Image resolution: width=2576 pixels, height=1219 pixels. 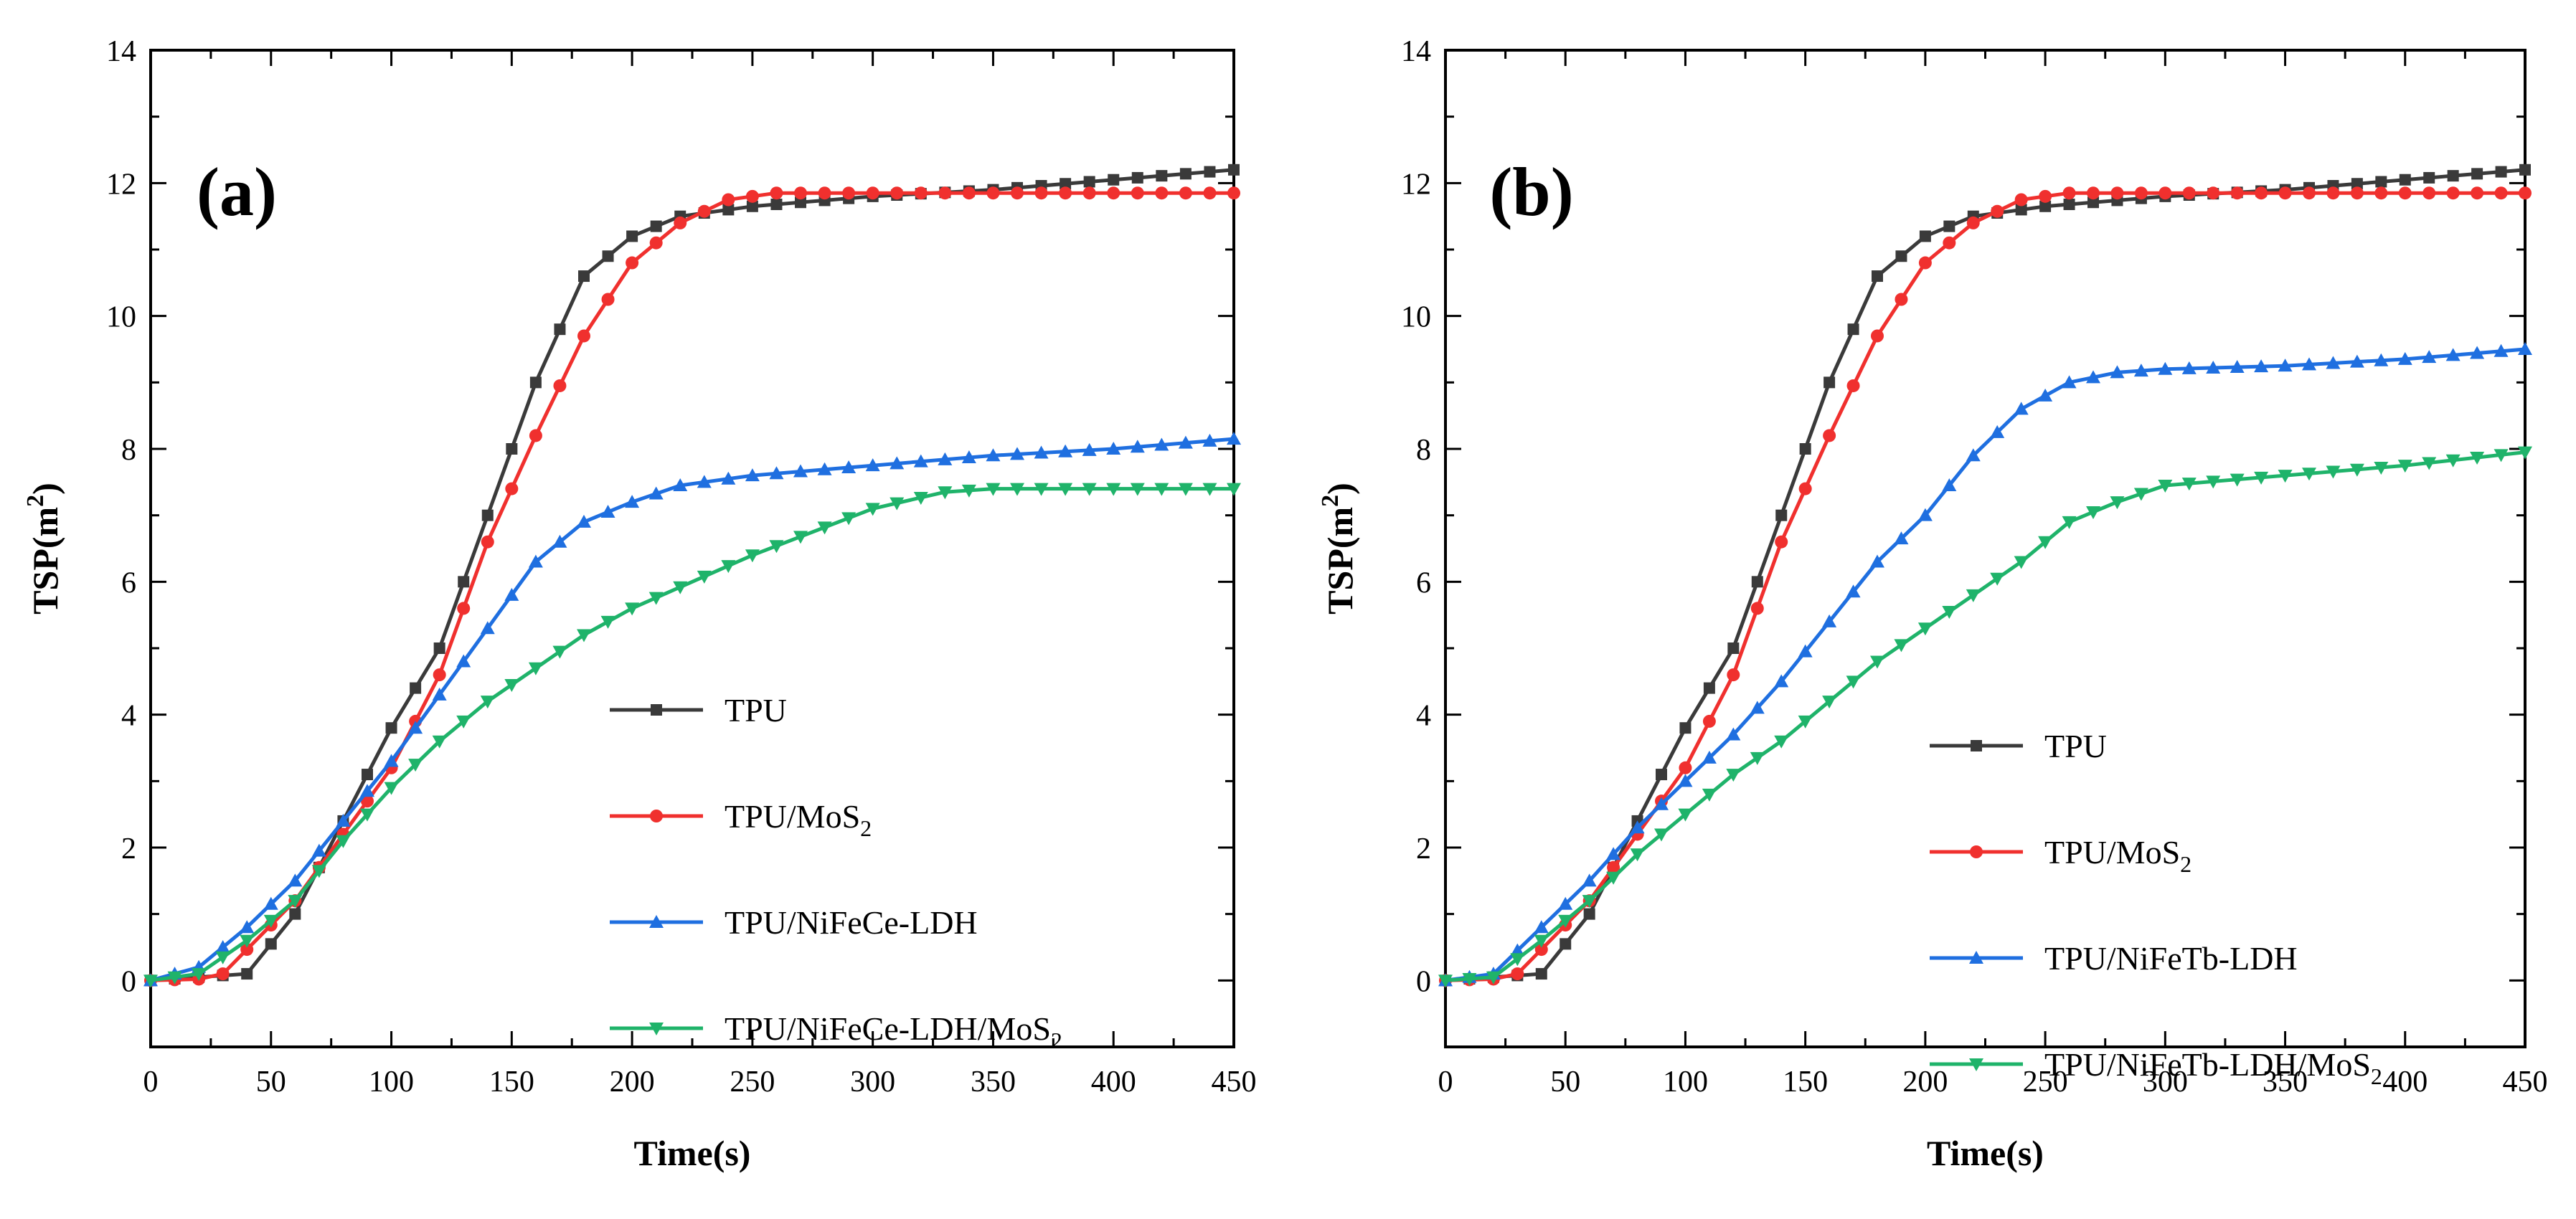 What do you see at coordinates (45, 489) in the screenshot?
I see `y-axis-title-end: )` at bounding box center [45, 489].